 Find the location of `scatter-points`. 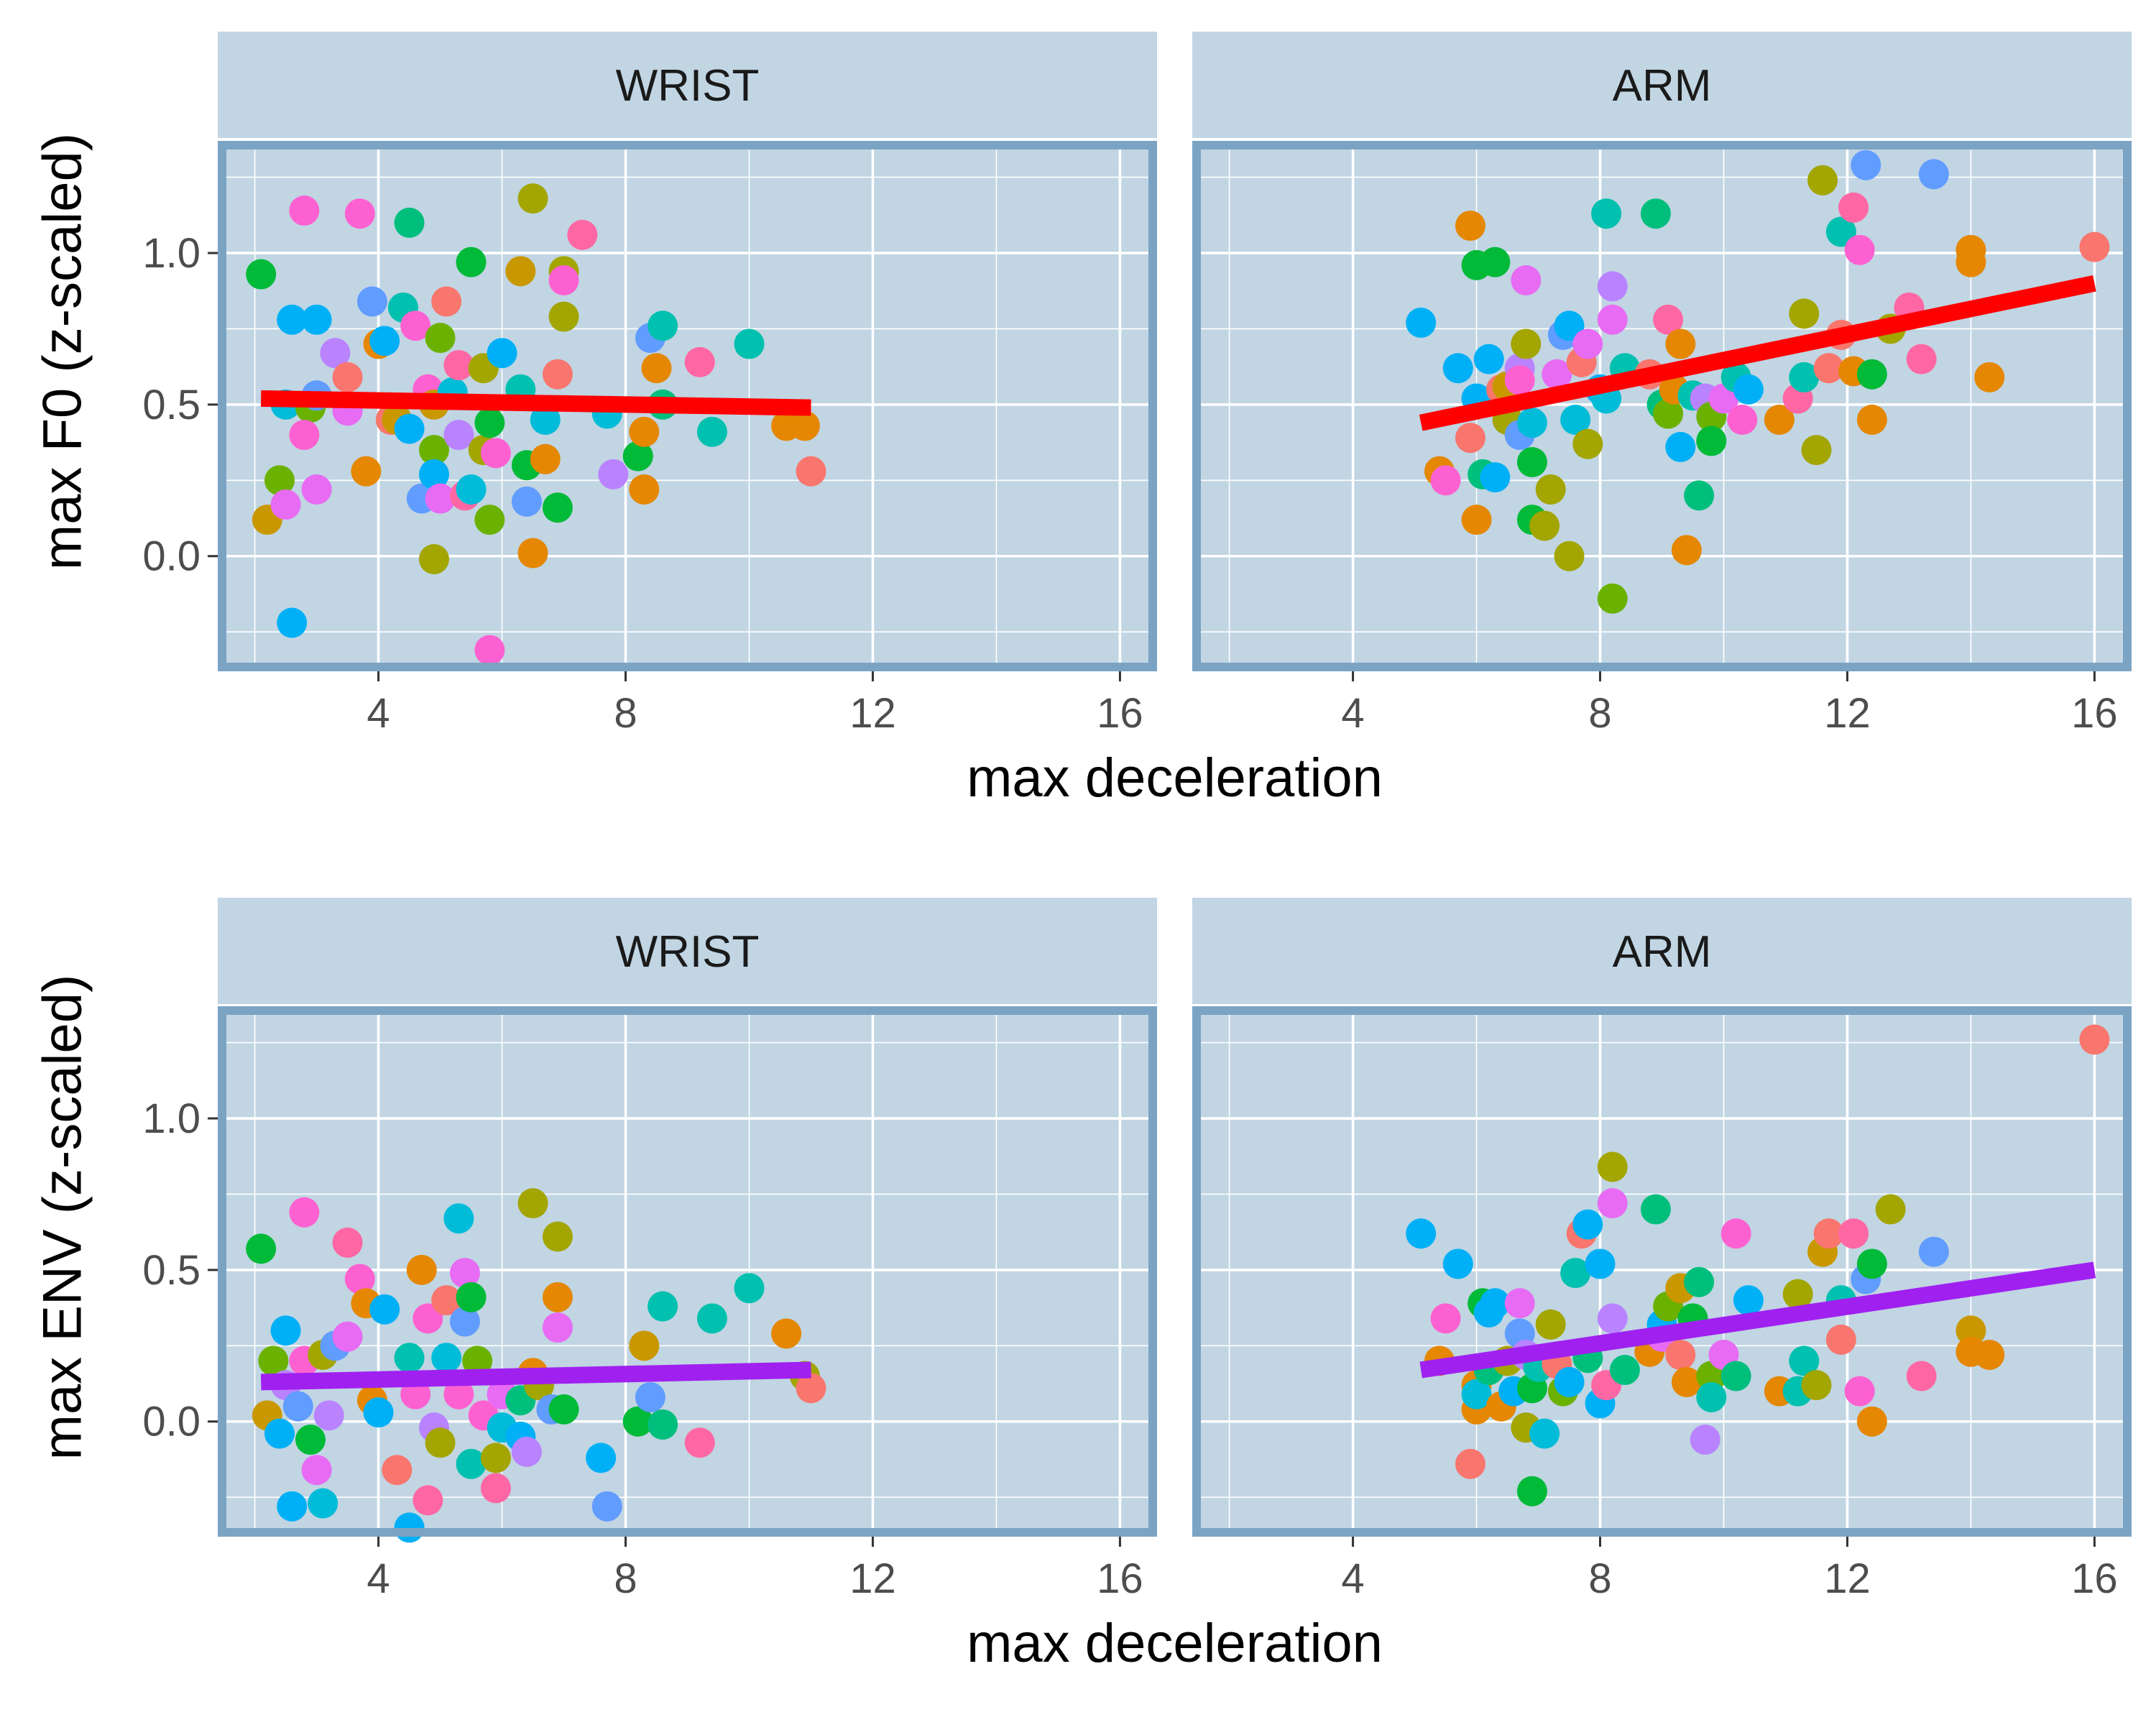

scatter-points is located at coordinates (1758, 382).